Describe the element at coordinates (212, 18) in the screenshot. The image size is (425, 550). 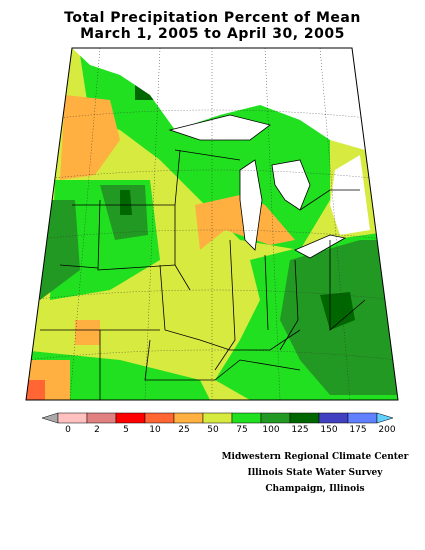
I see `map-title: Total Precipitation Percent of Mean` at that location.